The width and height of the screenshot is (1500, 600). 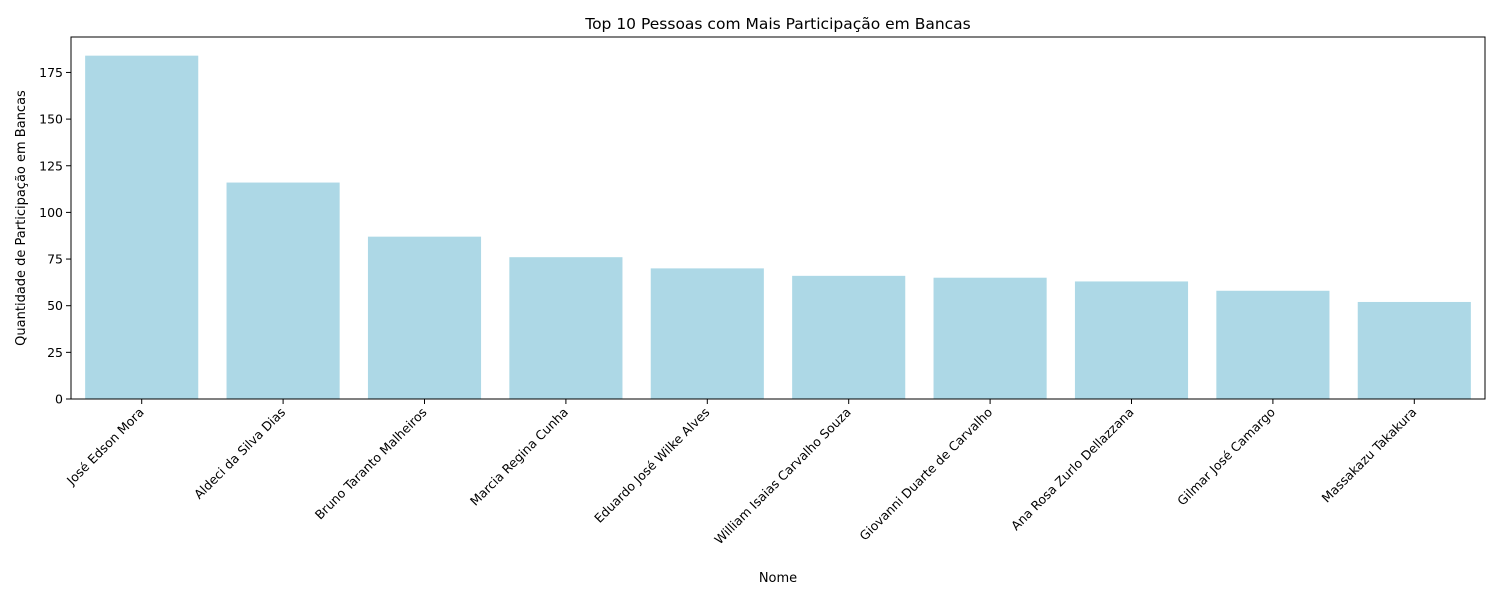 I want to click on y-tick-label: 50, so click(x=55, y=305).